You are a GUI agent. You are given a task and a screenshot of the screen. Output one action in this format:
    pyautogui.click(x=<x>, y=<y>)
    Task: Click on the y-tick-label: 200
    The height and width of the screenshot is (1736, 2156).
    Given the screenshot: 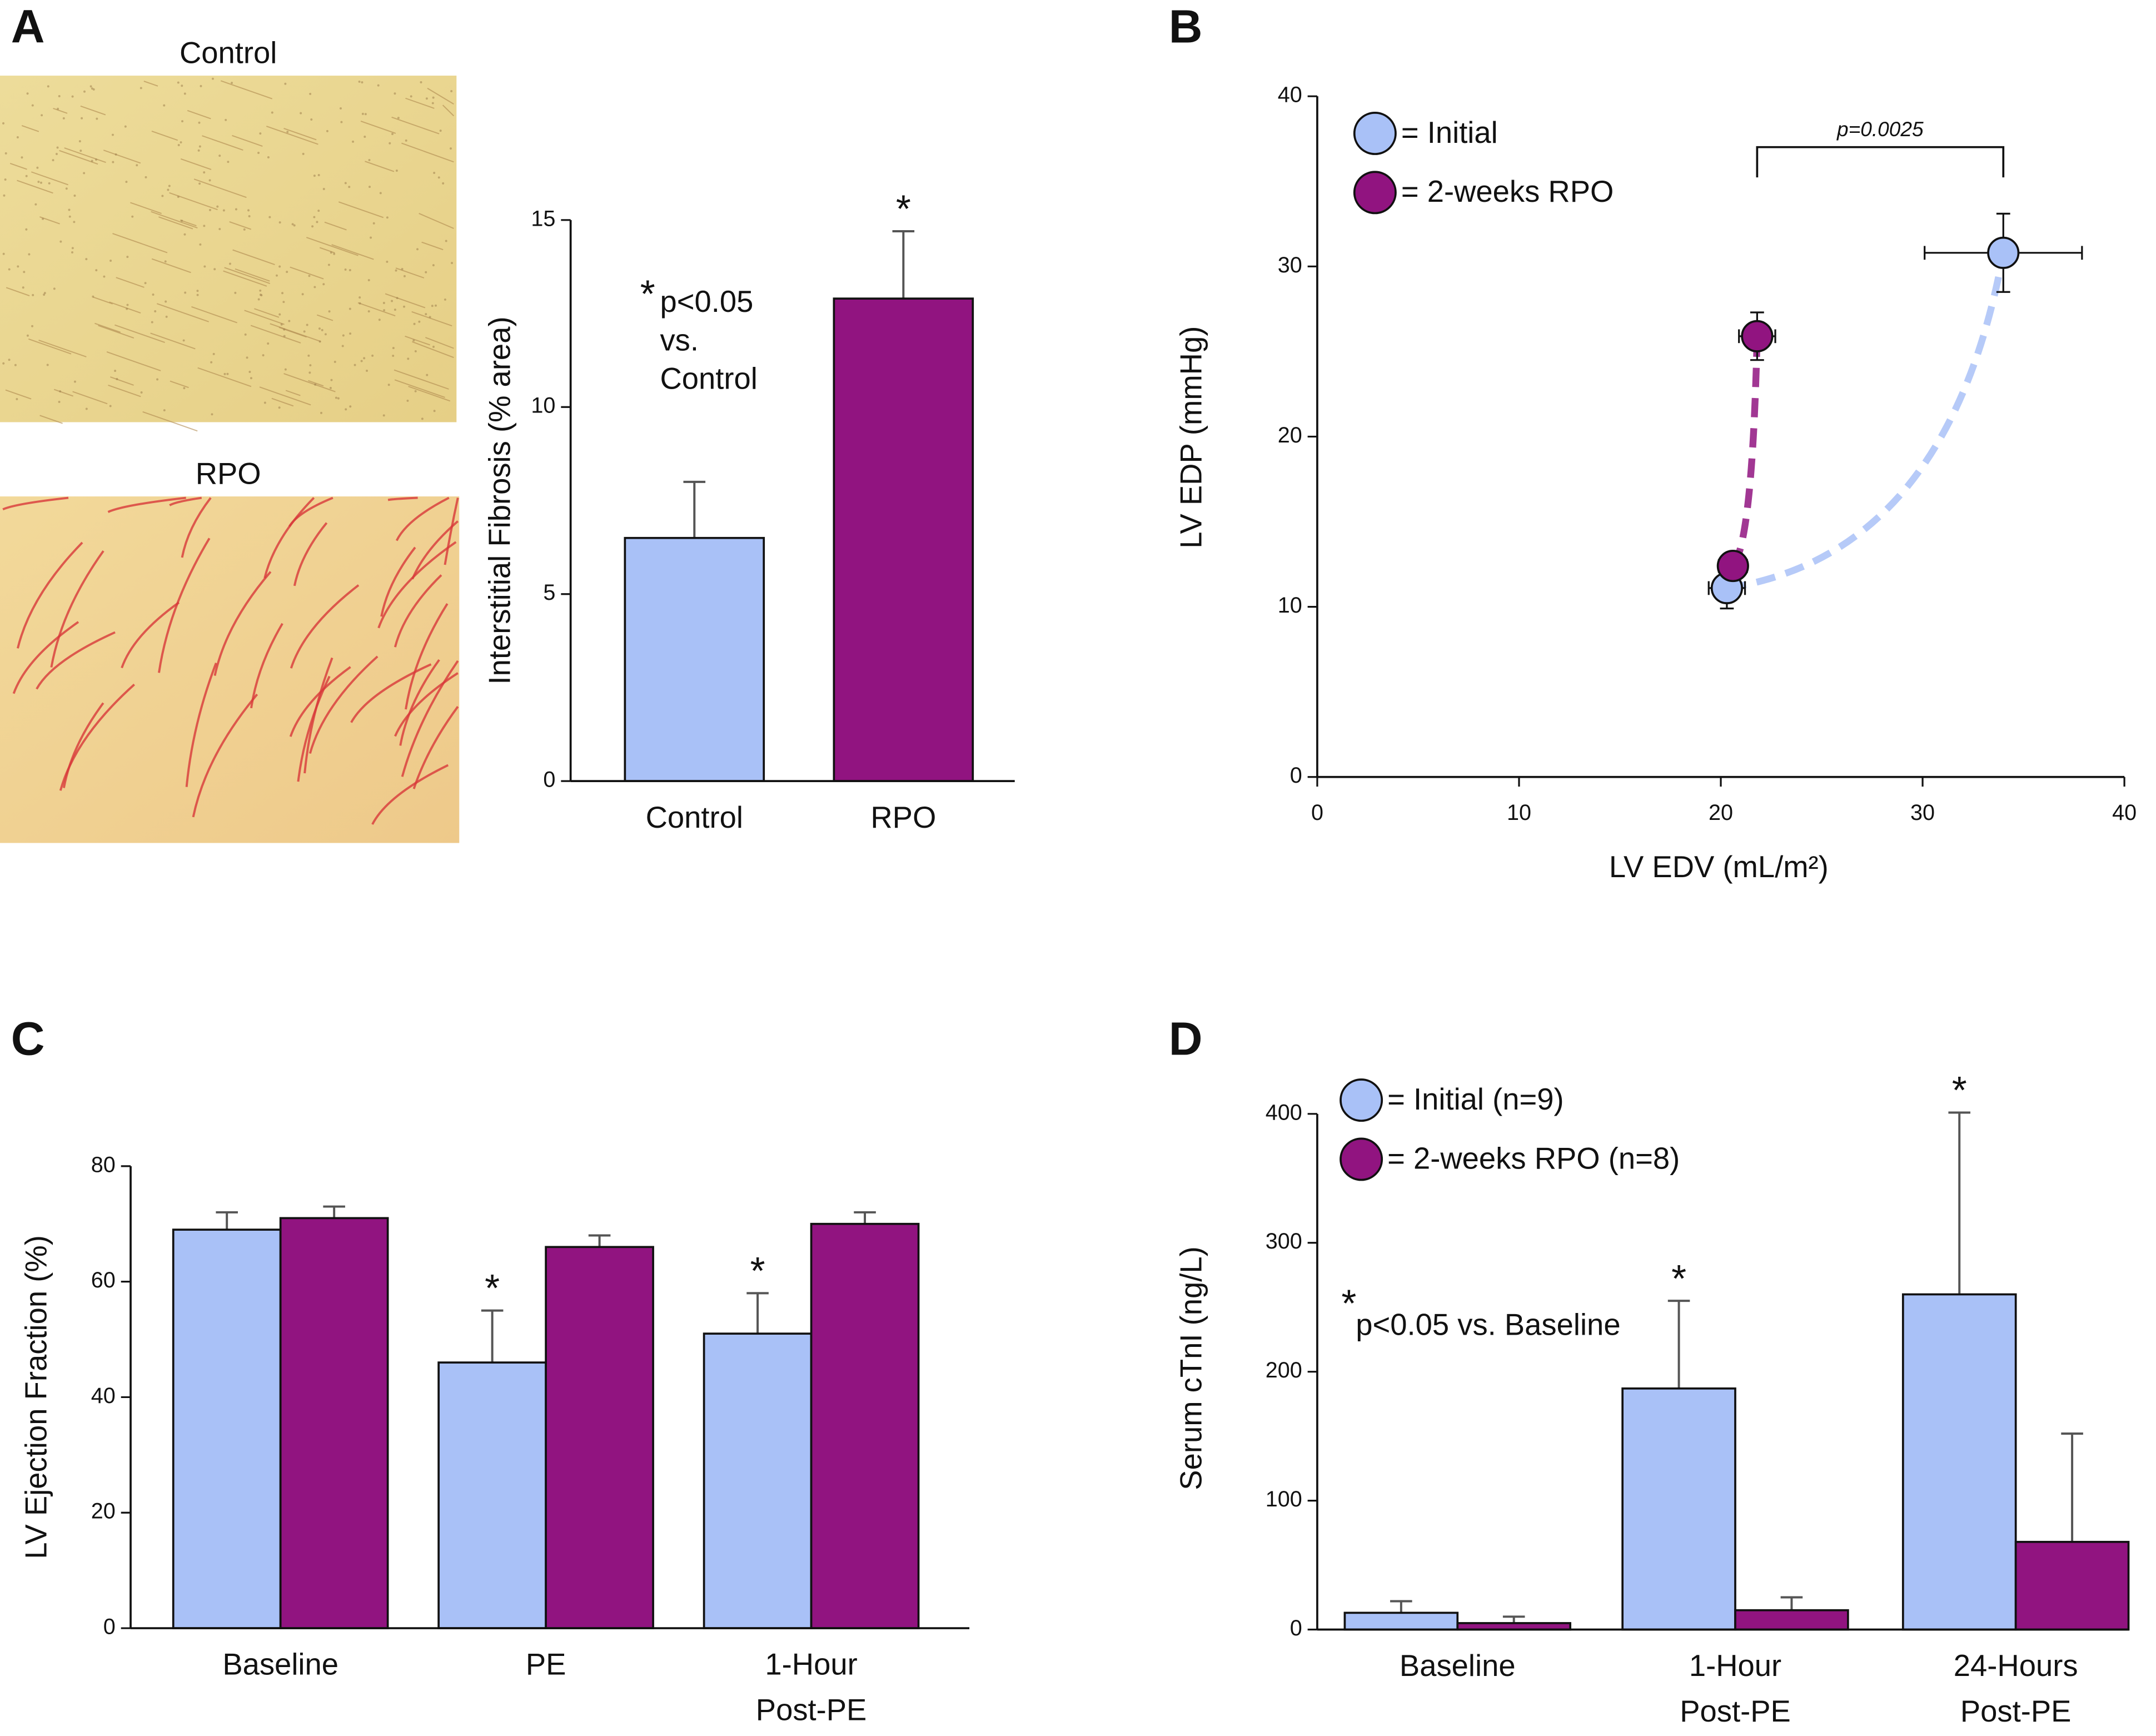 What is the action you would take?
    pyautogui.click(x=1284, y=1370)
    